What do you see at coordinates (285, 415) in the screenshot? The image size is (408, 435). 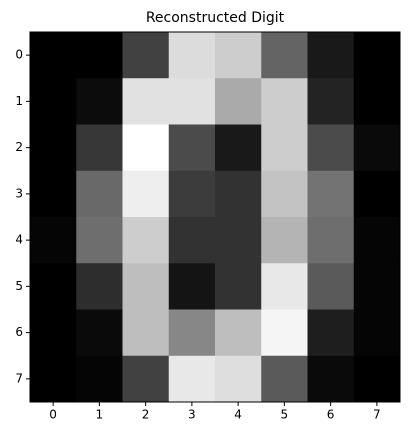 I see `x-tick-label: 5` at bounding box center [285, 415].